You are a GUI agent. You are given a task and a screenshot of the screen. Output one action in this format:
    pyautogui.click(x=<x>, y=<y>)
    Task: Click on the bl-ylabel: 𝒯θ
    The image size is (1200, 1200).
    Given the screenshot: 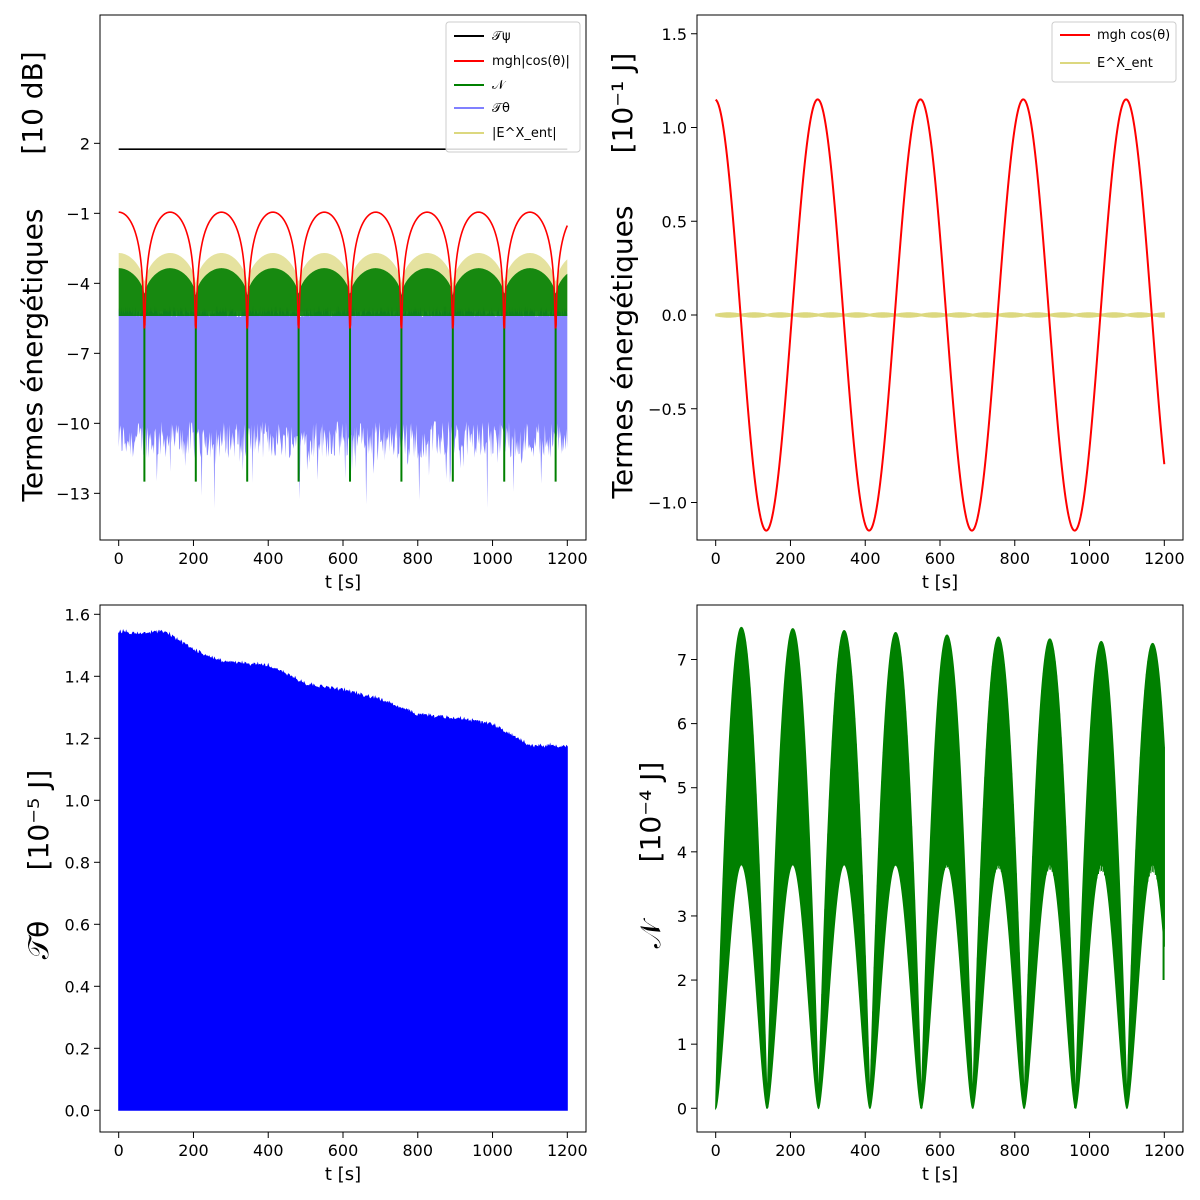 What is the action you would take?
    pyautogui.click(x=38, y=940)
    